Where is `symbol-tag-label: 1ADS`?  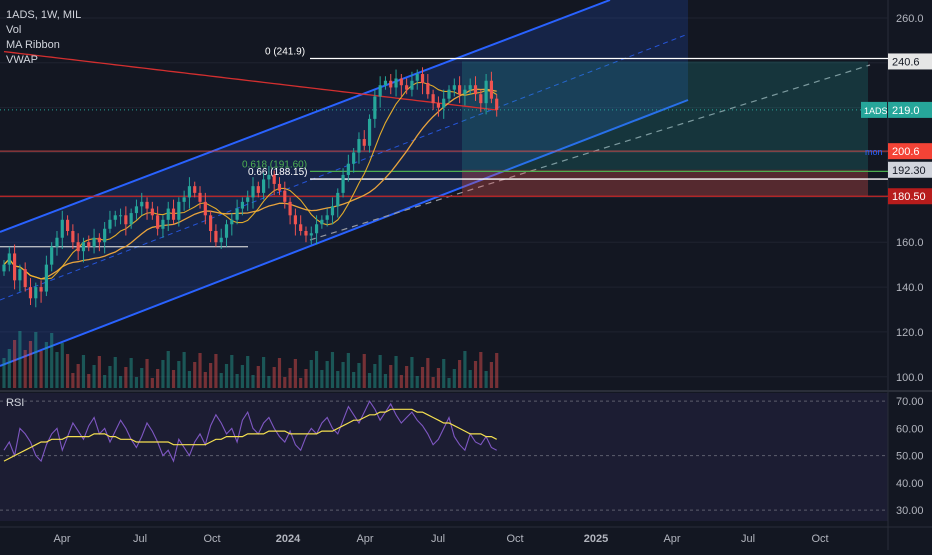
symbol-tag-label: 1ADS is located at coordinates (876, 111).